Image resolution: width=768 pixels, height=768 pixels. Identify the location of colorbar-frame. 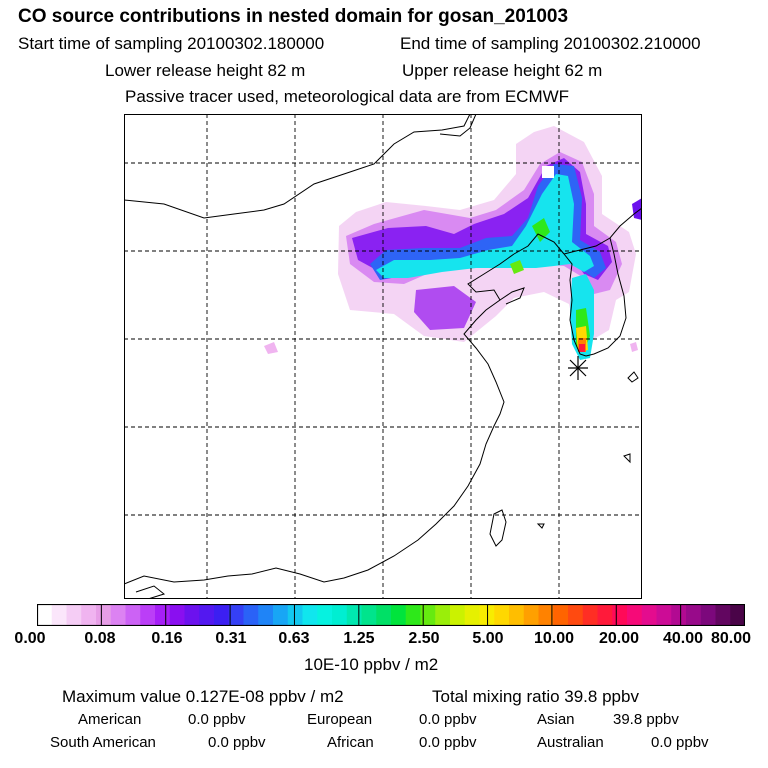
(391, 615).